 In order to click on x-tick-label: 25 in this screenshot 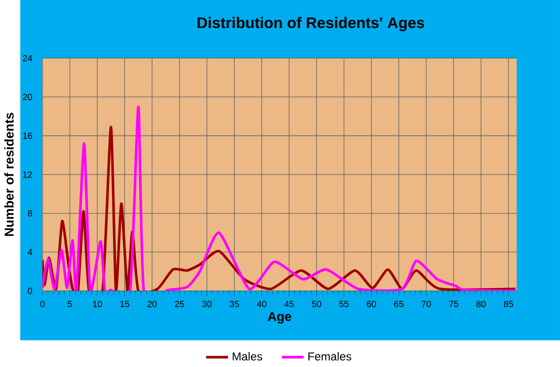, I will do `click(179, 303)`.